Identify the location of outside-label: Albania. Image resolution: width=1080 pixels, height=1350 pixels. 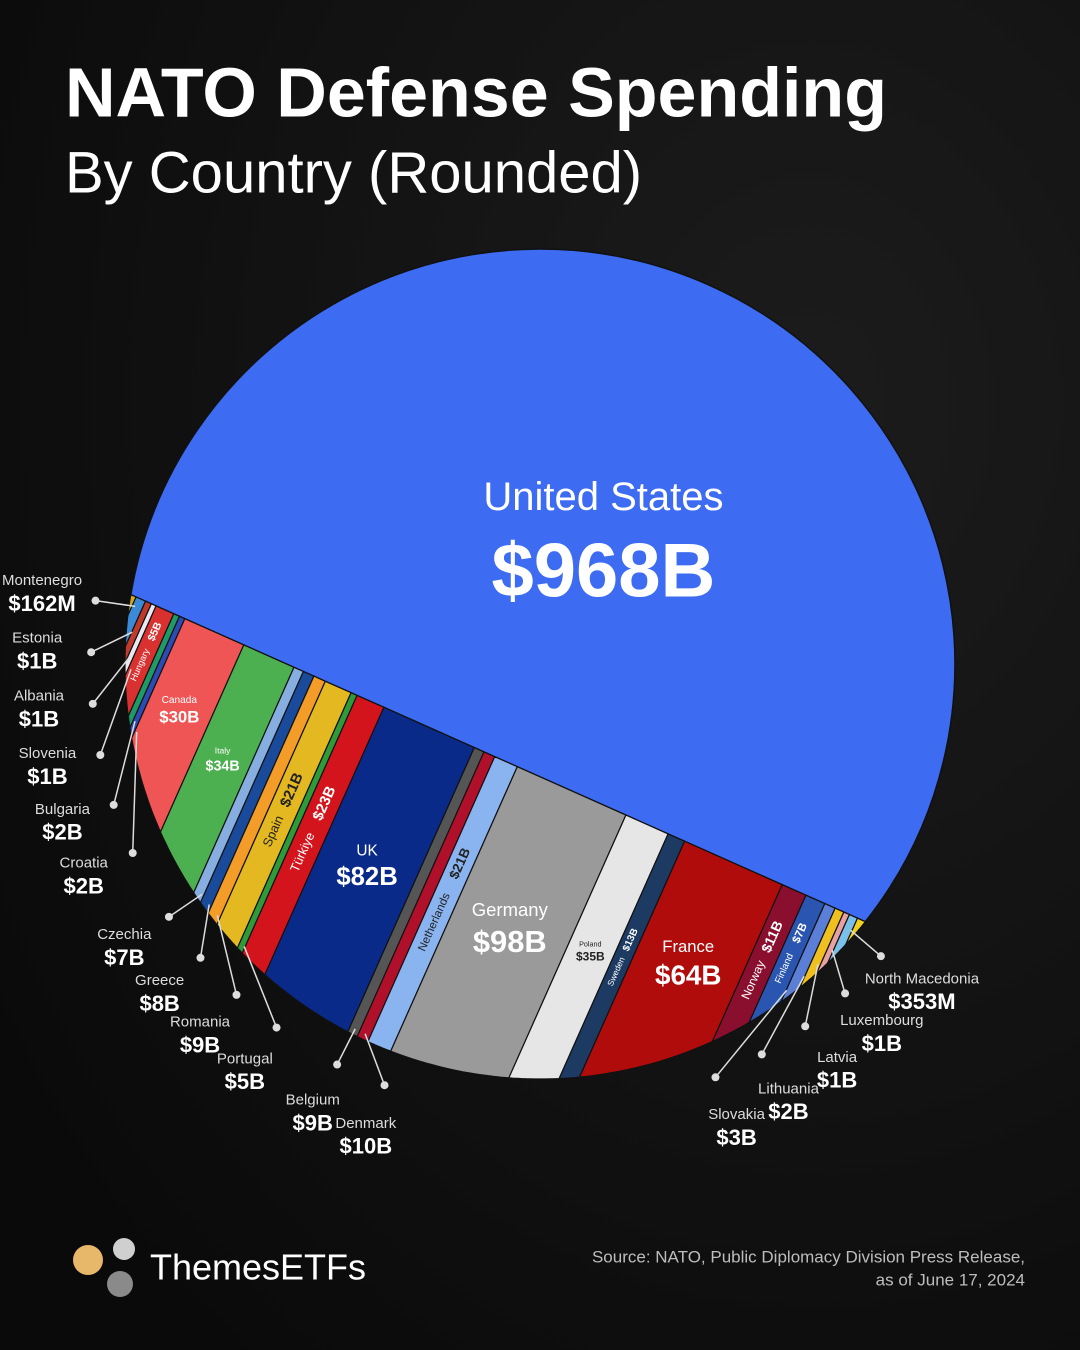
(39, 696).